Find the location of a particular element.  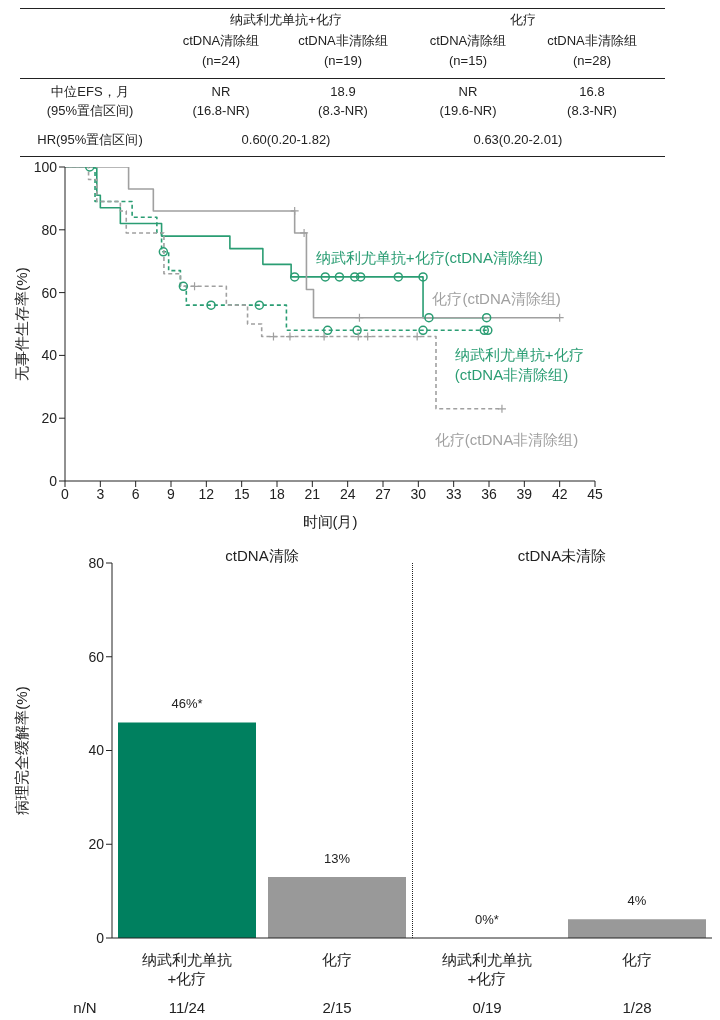

text: (n=19) is located at coordinates (343, 61).